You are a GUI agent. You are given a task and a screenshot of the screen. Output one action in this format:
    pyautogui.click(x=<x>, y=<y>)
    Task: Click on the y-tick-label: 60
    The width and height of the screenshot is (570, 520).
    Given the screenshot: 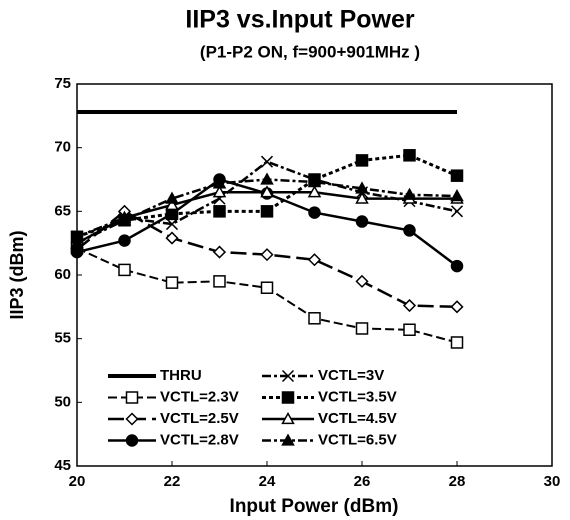 What is the action you would take?
    pyautogui.click(x=62, y=274)
    